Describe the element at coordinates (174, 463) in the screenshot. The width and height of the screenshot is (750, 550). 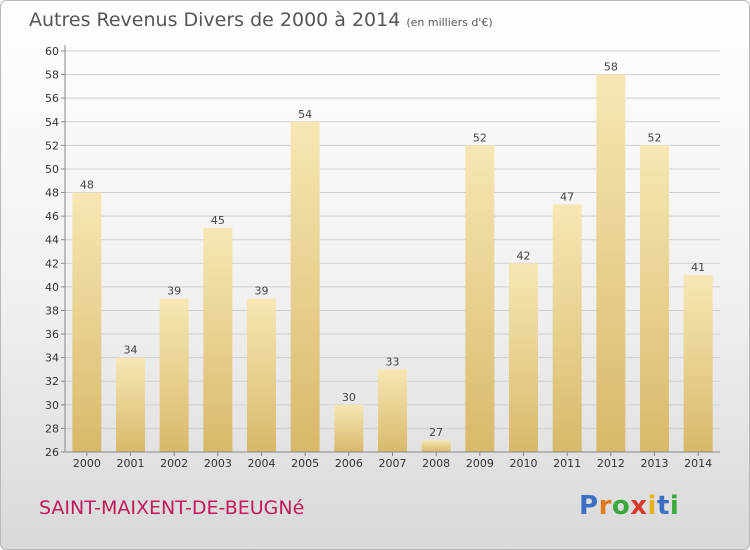
I see `x-tick-label: 2002` at that location.